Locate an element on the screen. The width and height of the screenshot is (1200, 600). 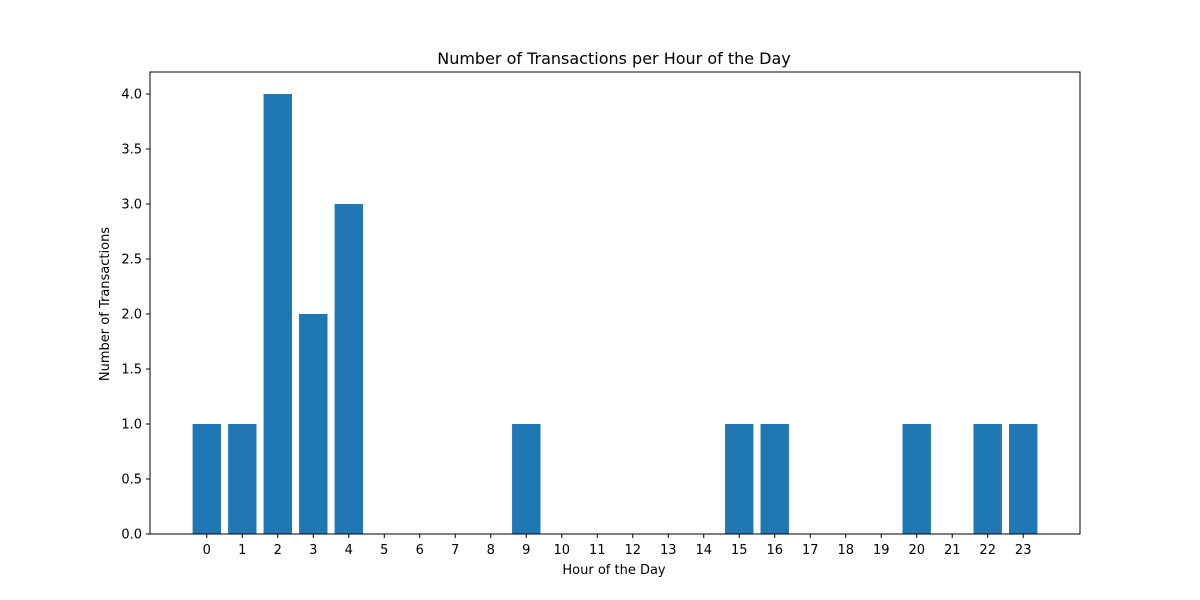
x-tick-label: 17 is located at coordinates (810, 550).